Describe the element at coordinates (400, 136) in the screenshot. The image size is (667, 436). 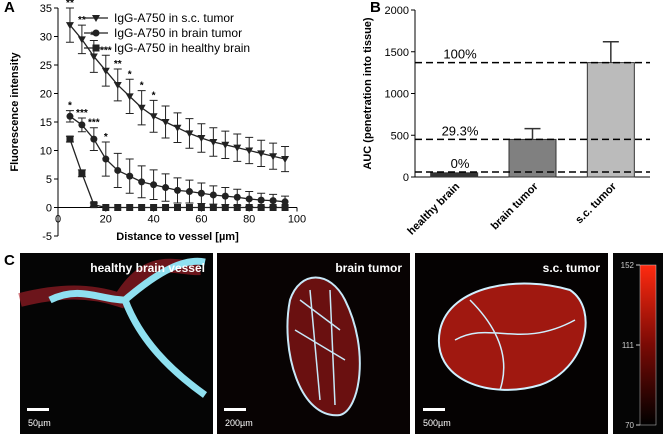
I see `y-tick-label: 500` at that location.